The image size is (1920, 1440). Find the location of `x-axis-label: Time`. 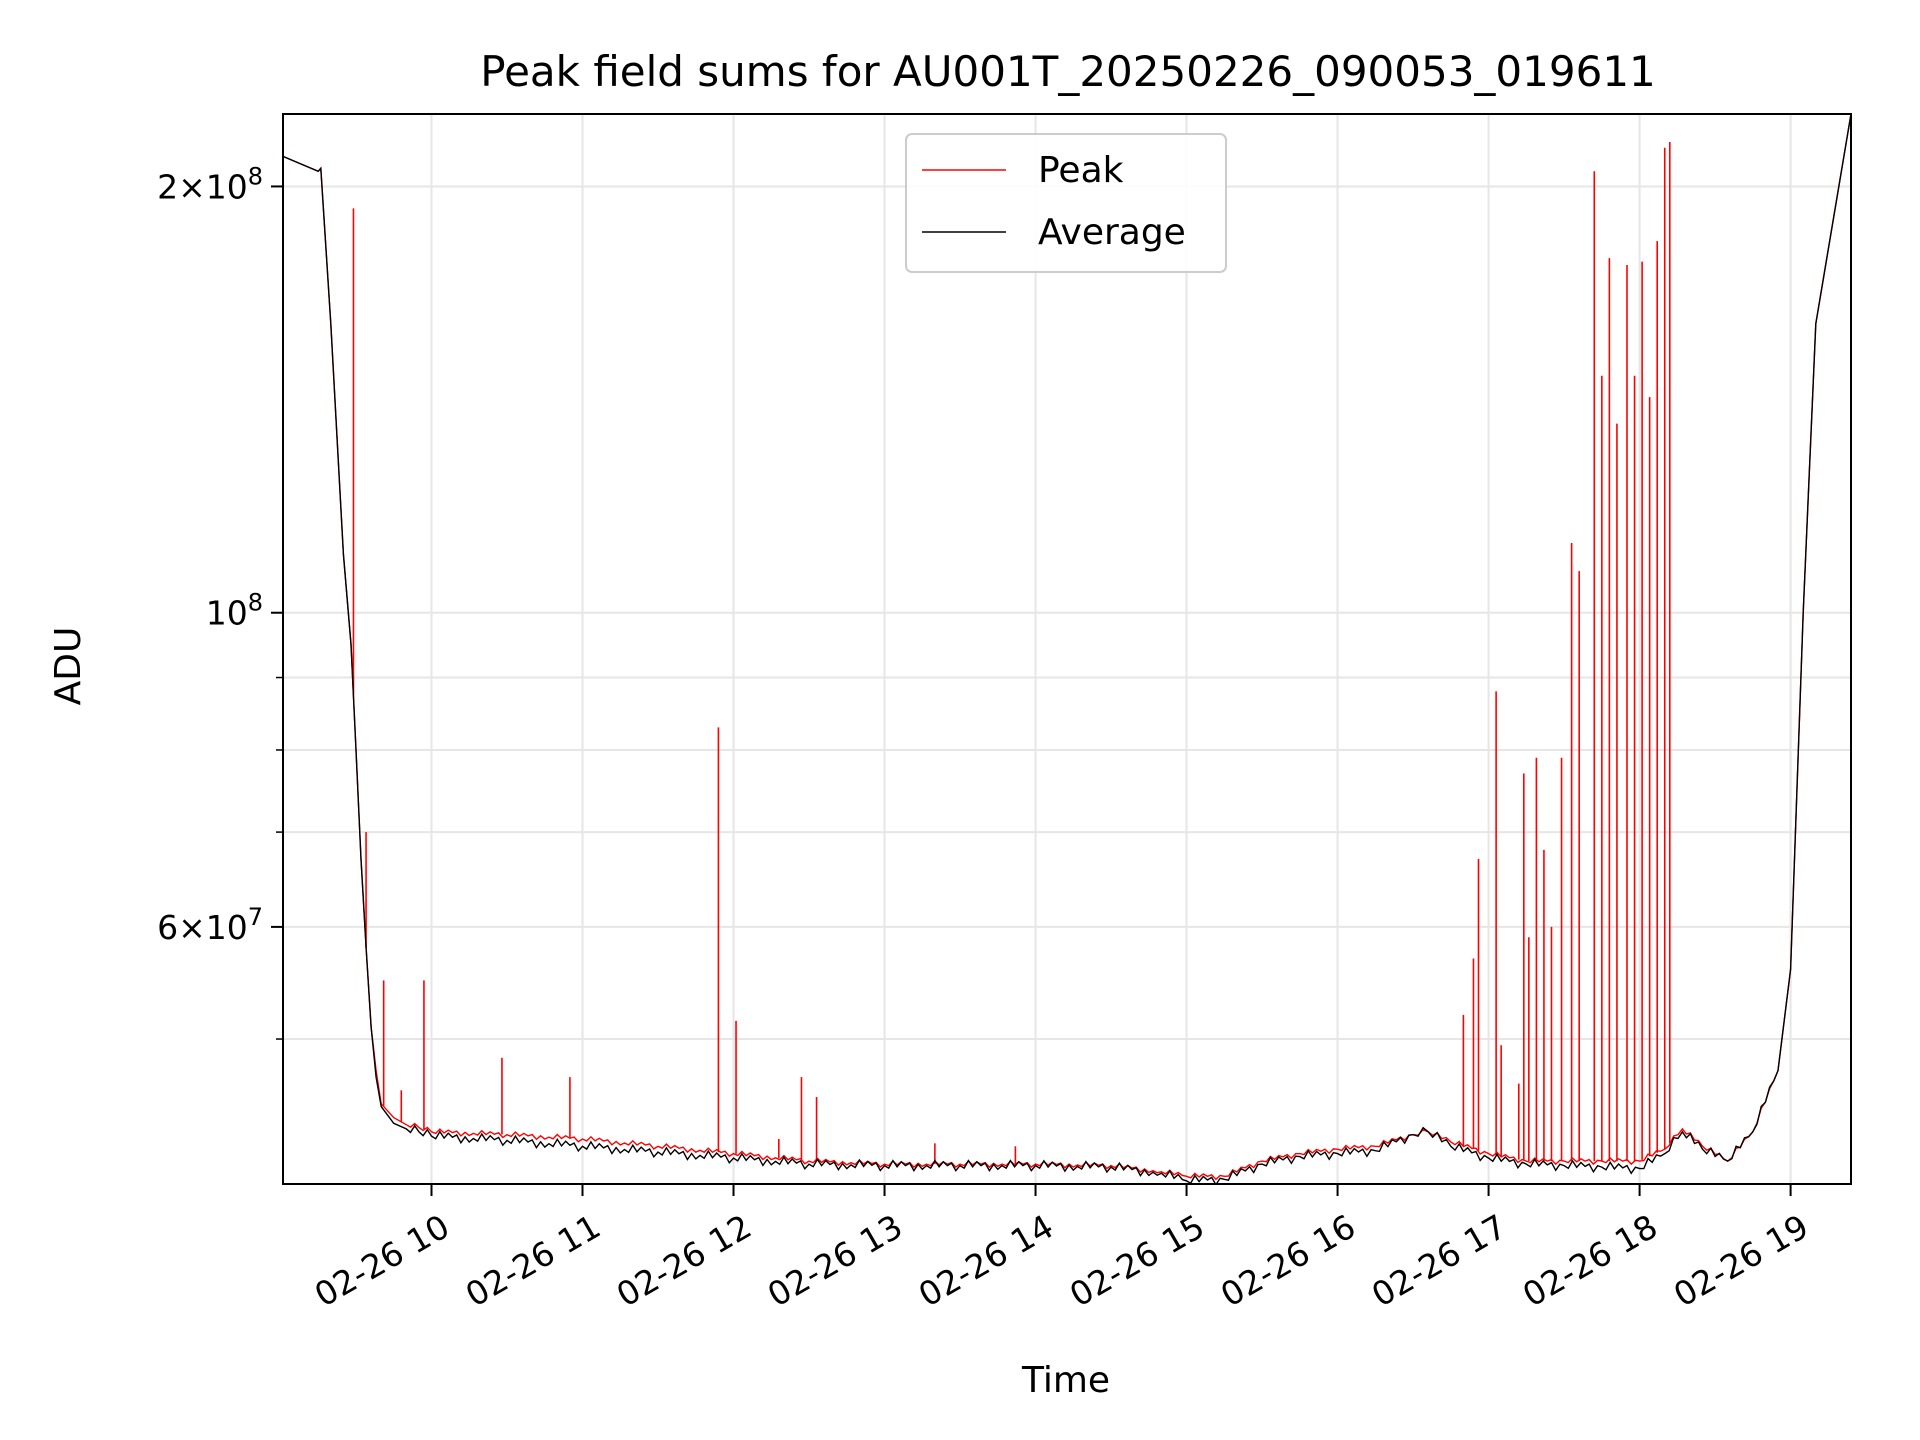

x-axis-label: Time is located at coordinates (1065, 1380).